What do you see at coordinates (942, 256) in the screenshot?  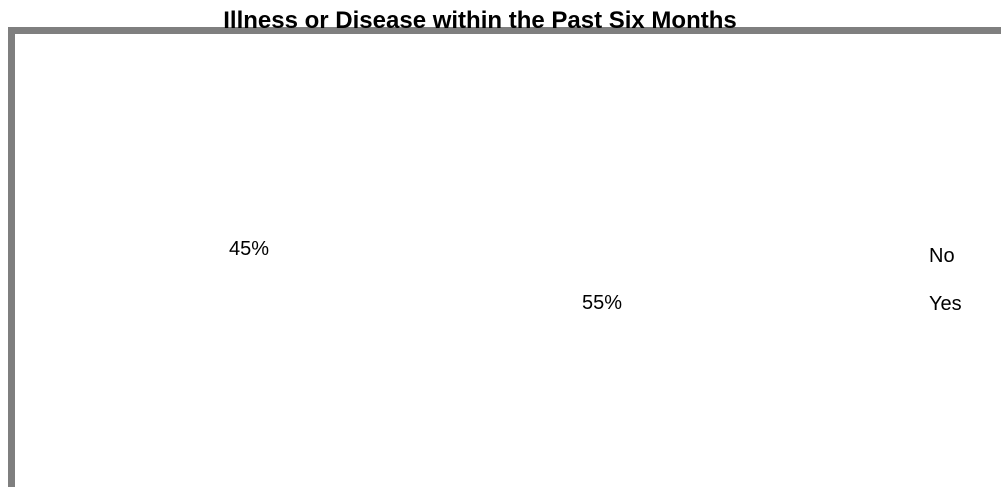 I see `legend-entry-no: No` at bounding box center [942, 256].